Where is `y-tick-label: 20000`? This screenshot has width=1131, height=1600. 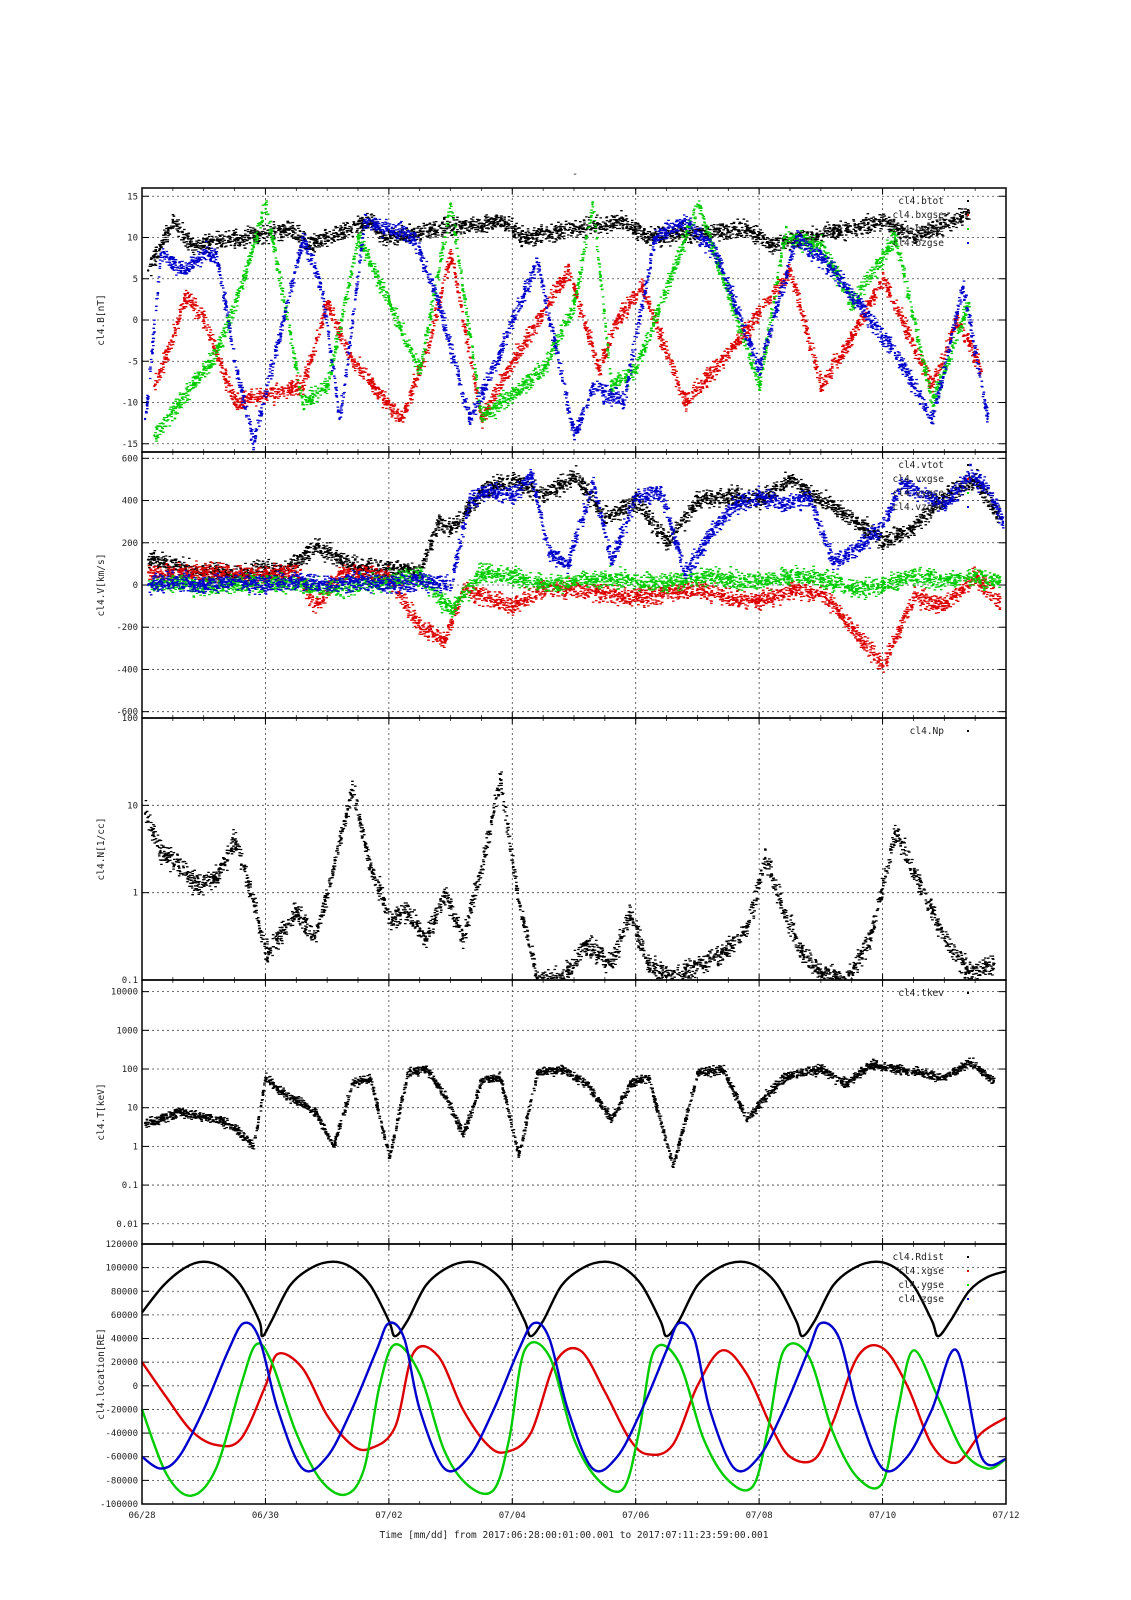
y-tick-label: 20000 is located at coordinates (124, 1363).